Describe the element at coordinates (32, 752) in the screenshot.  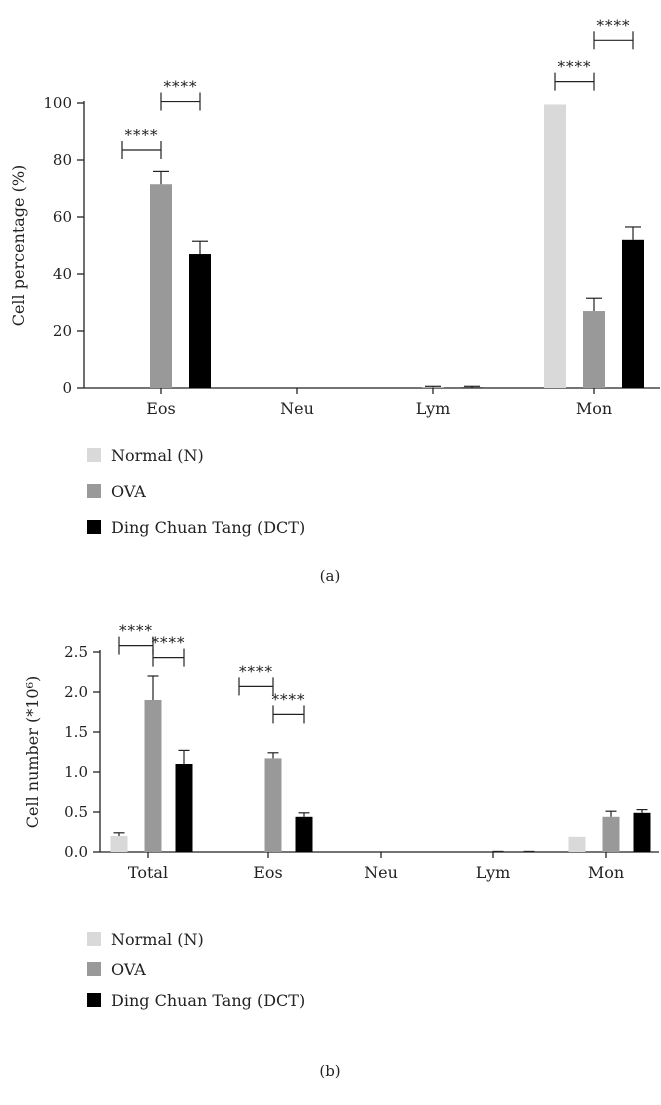
I see `y-axis-label: Cell number (*10⁶)` at that location.